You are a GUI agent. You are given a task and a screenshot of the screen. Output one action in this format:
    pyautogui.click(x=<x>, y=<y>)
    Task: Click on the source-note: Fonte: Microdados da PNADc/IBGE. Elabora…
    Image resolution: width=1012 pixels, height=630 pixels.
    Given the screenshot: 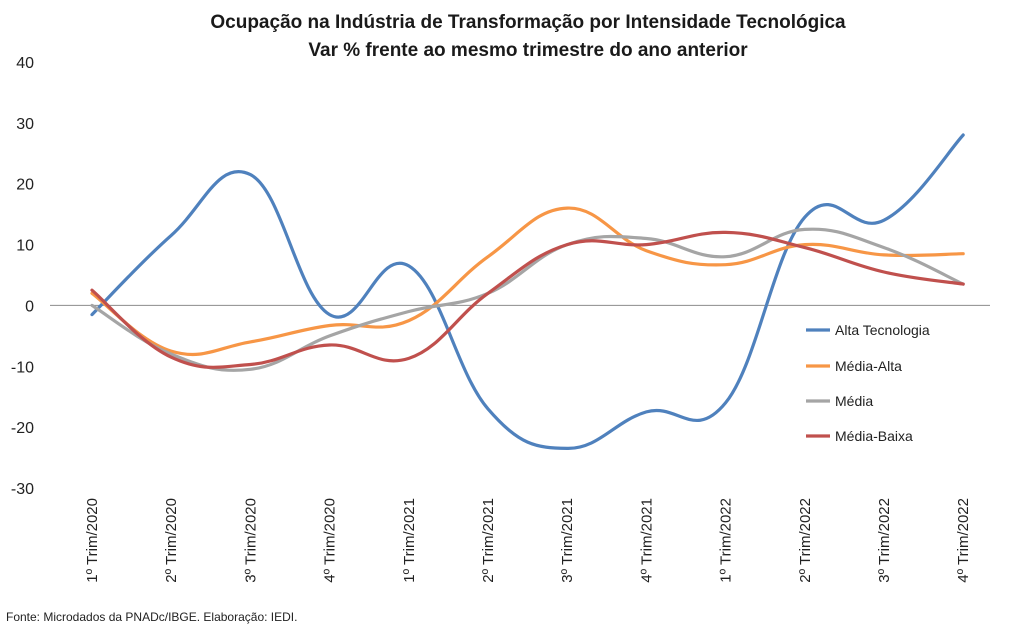 What is the action you would take?
    pyautogui.click(x=151, y=617)
    